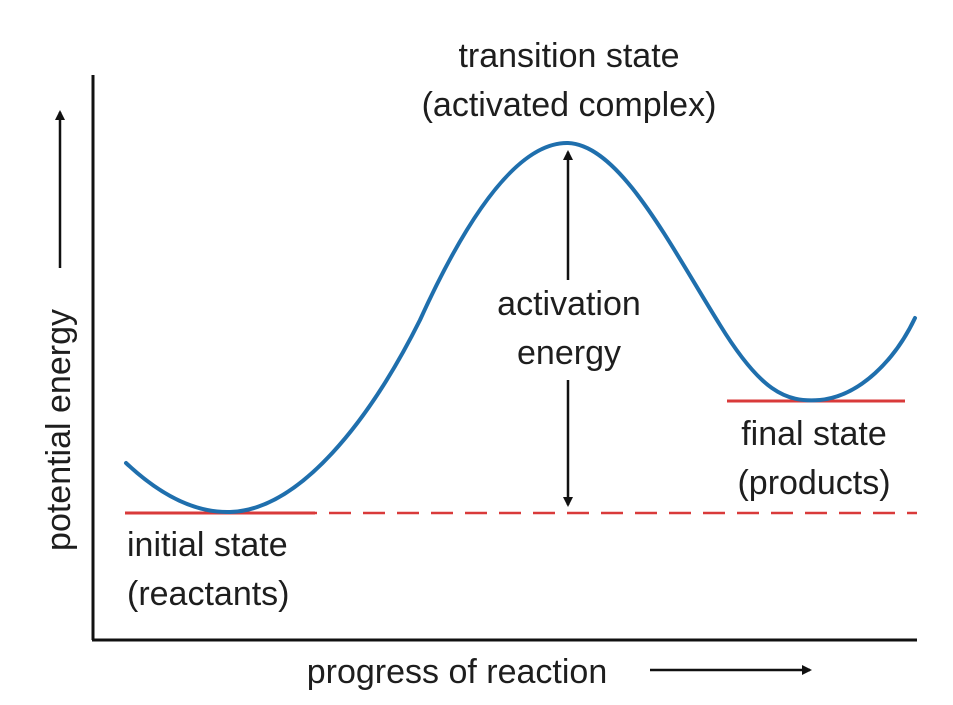 Image resolution: width=953 pixels, height=705 pixels. Describe the element at coordinates (569, 304) in the screenshot. I see `activation-energy-label: activation` at that location.